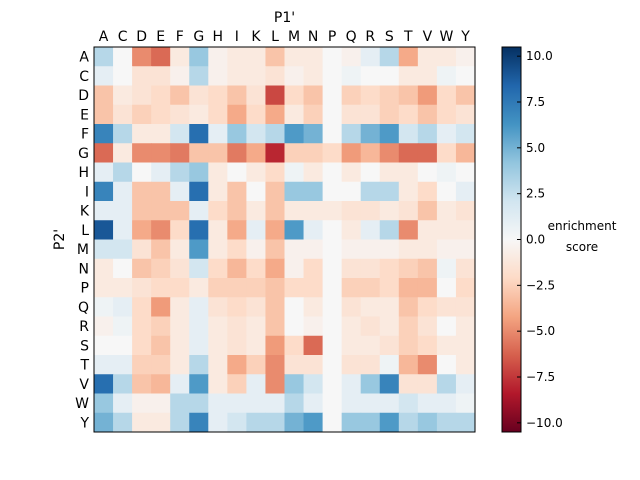 The height and width of the screenshot is (480, 640). I want to click on x-tick-label: C, so click(123, 37).